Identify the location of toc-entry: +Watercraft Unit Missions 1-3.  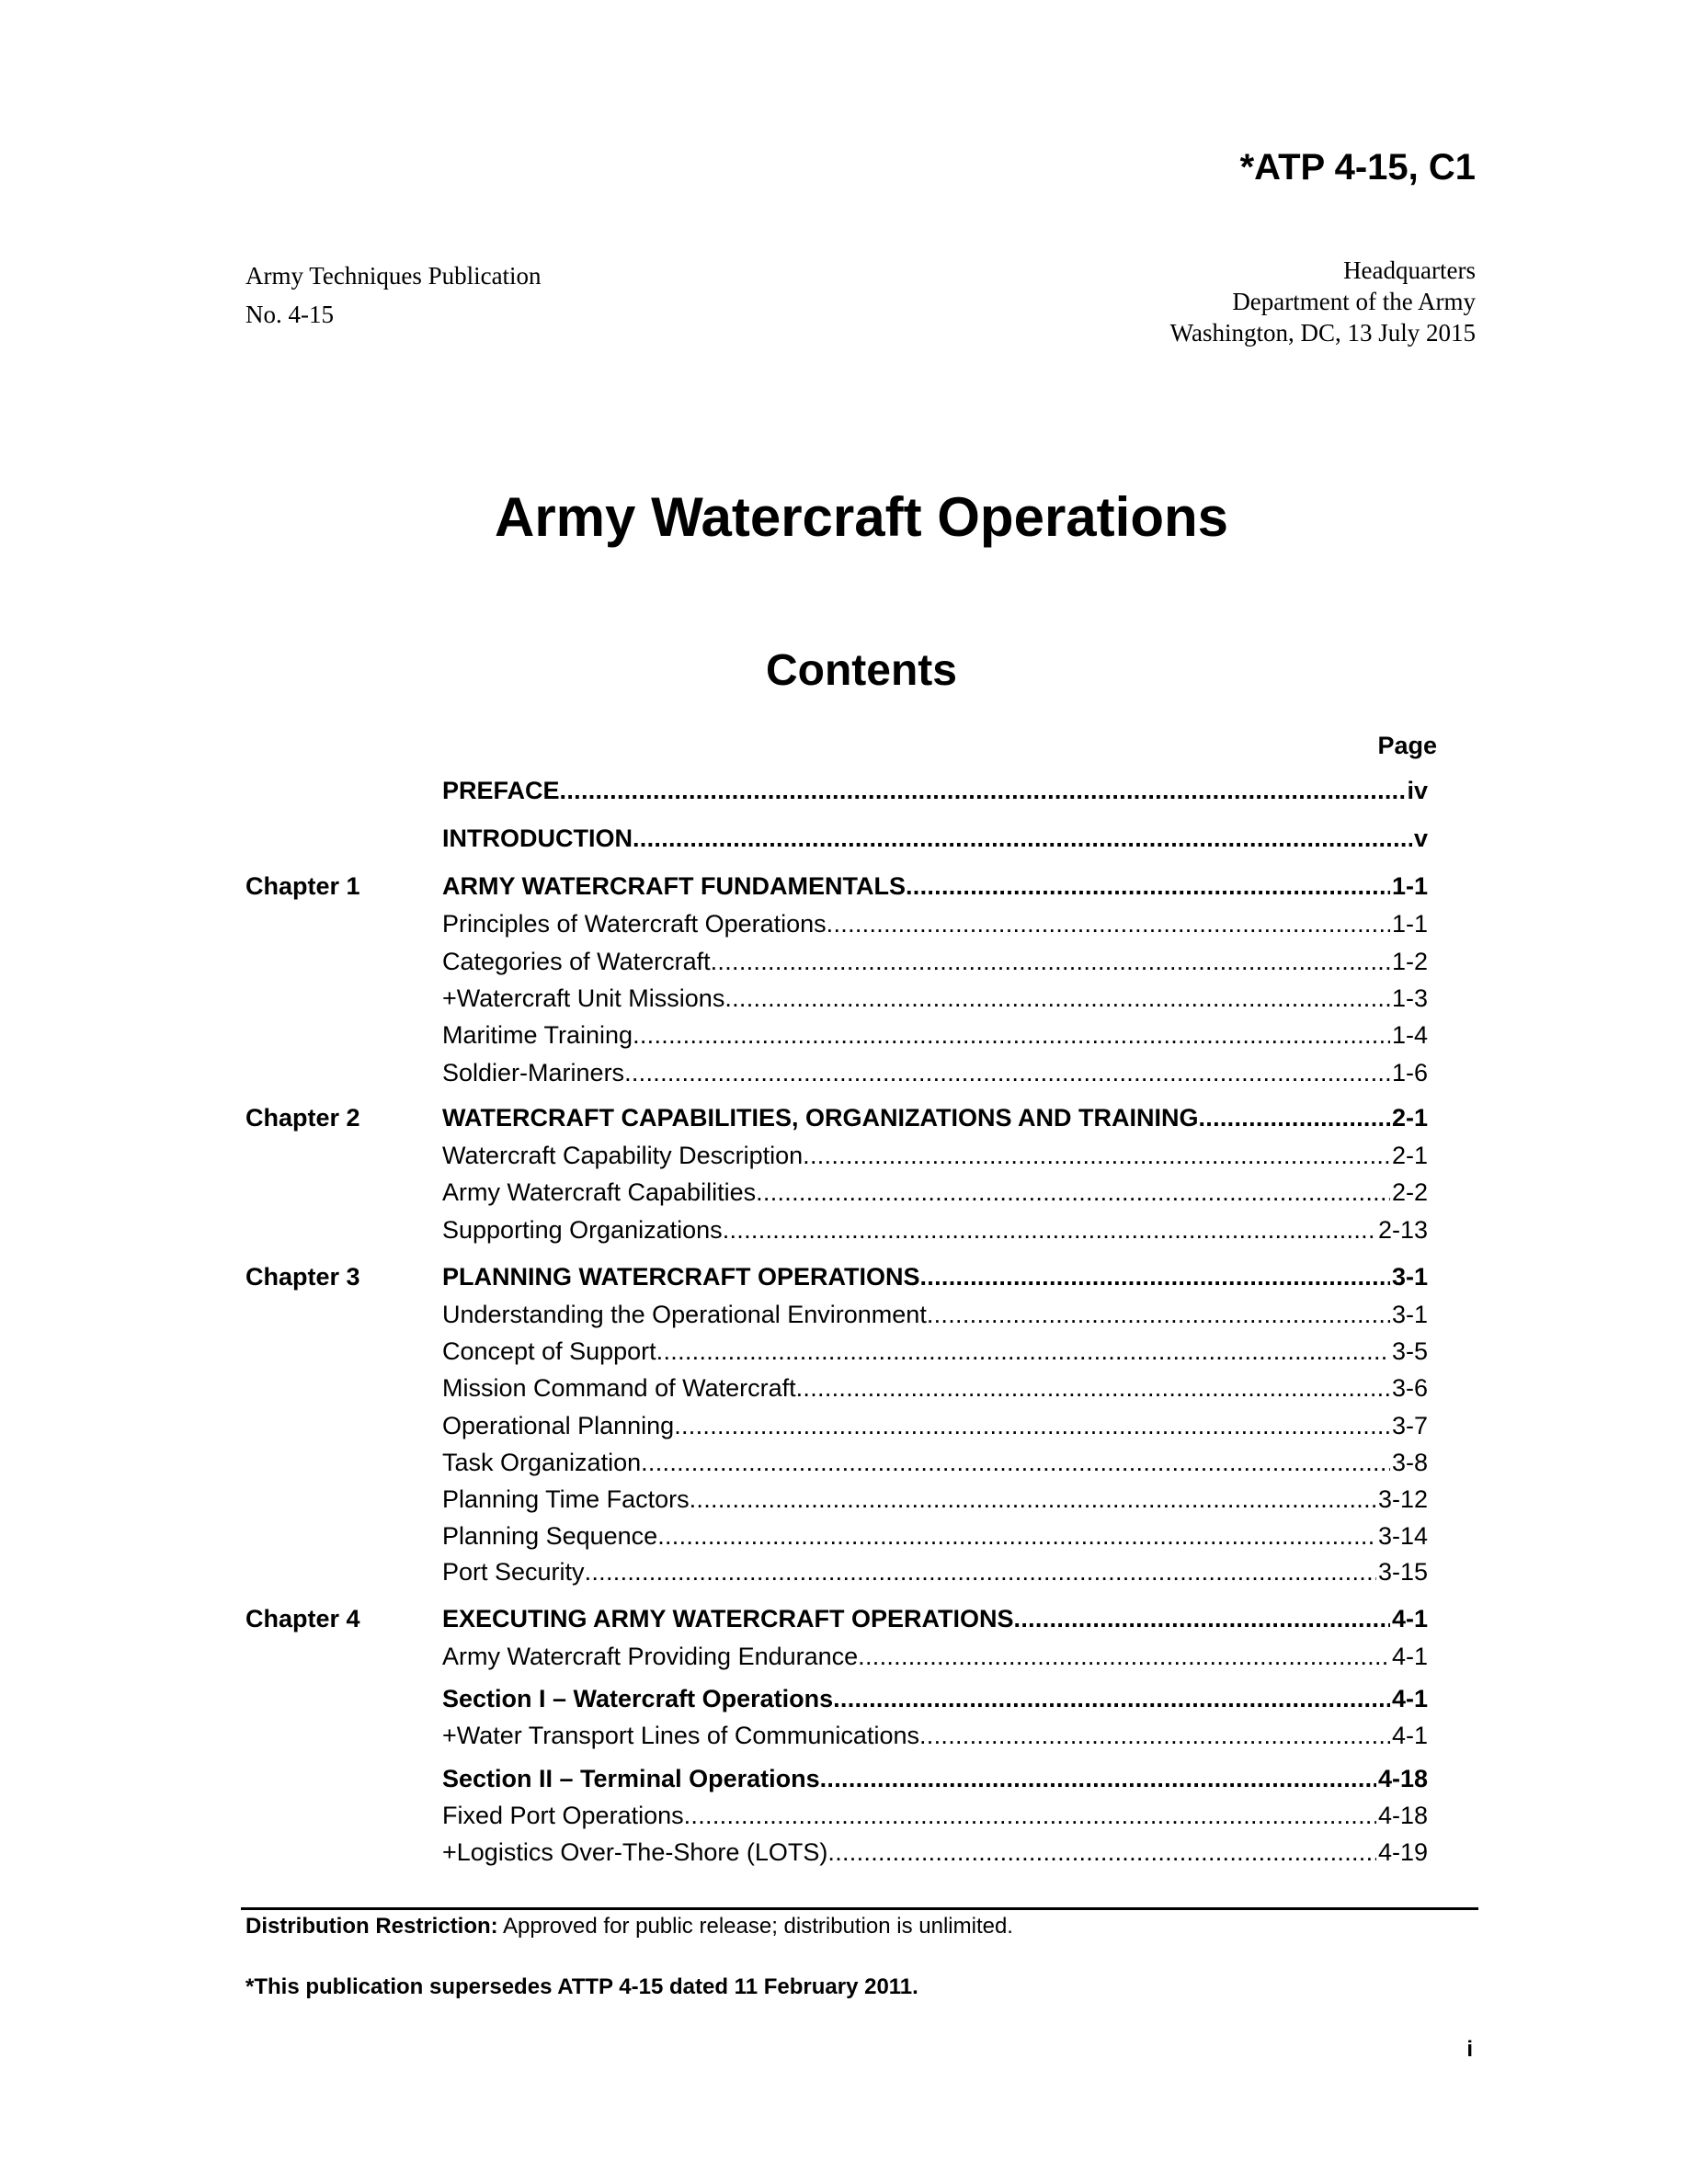
(836, 998).